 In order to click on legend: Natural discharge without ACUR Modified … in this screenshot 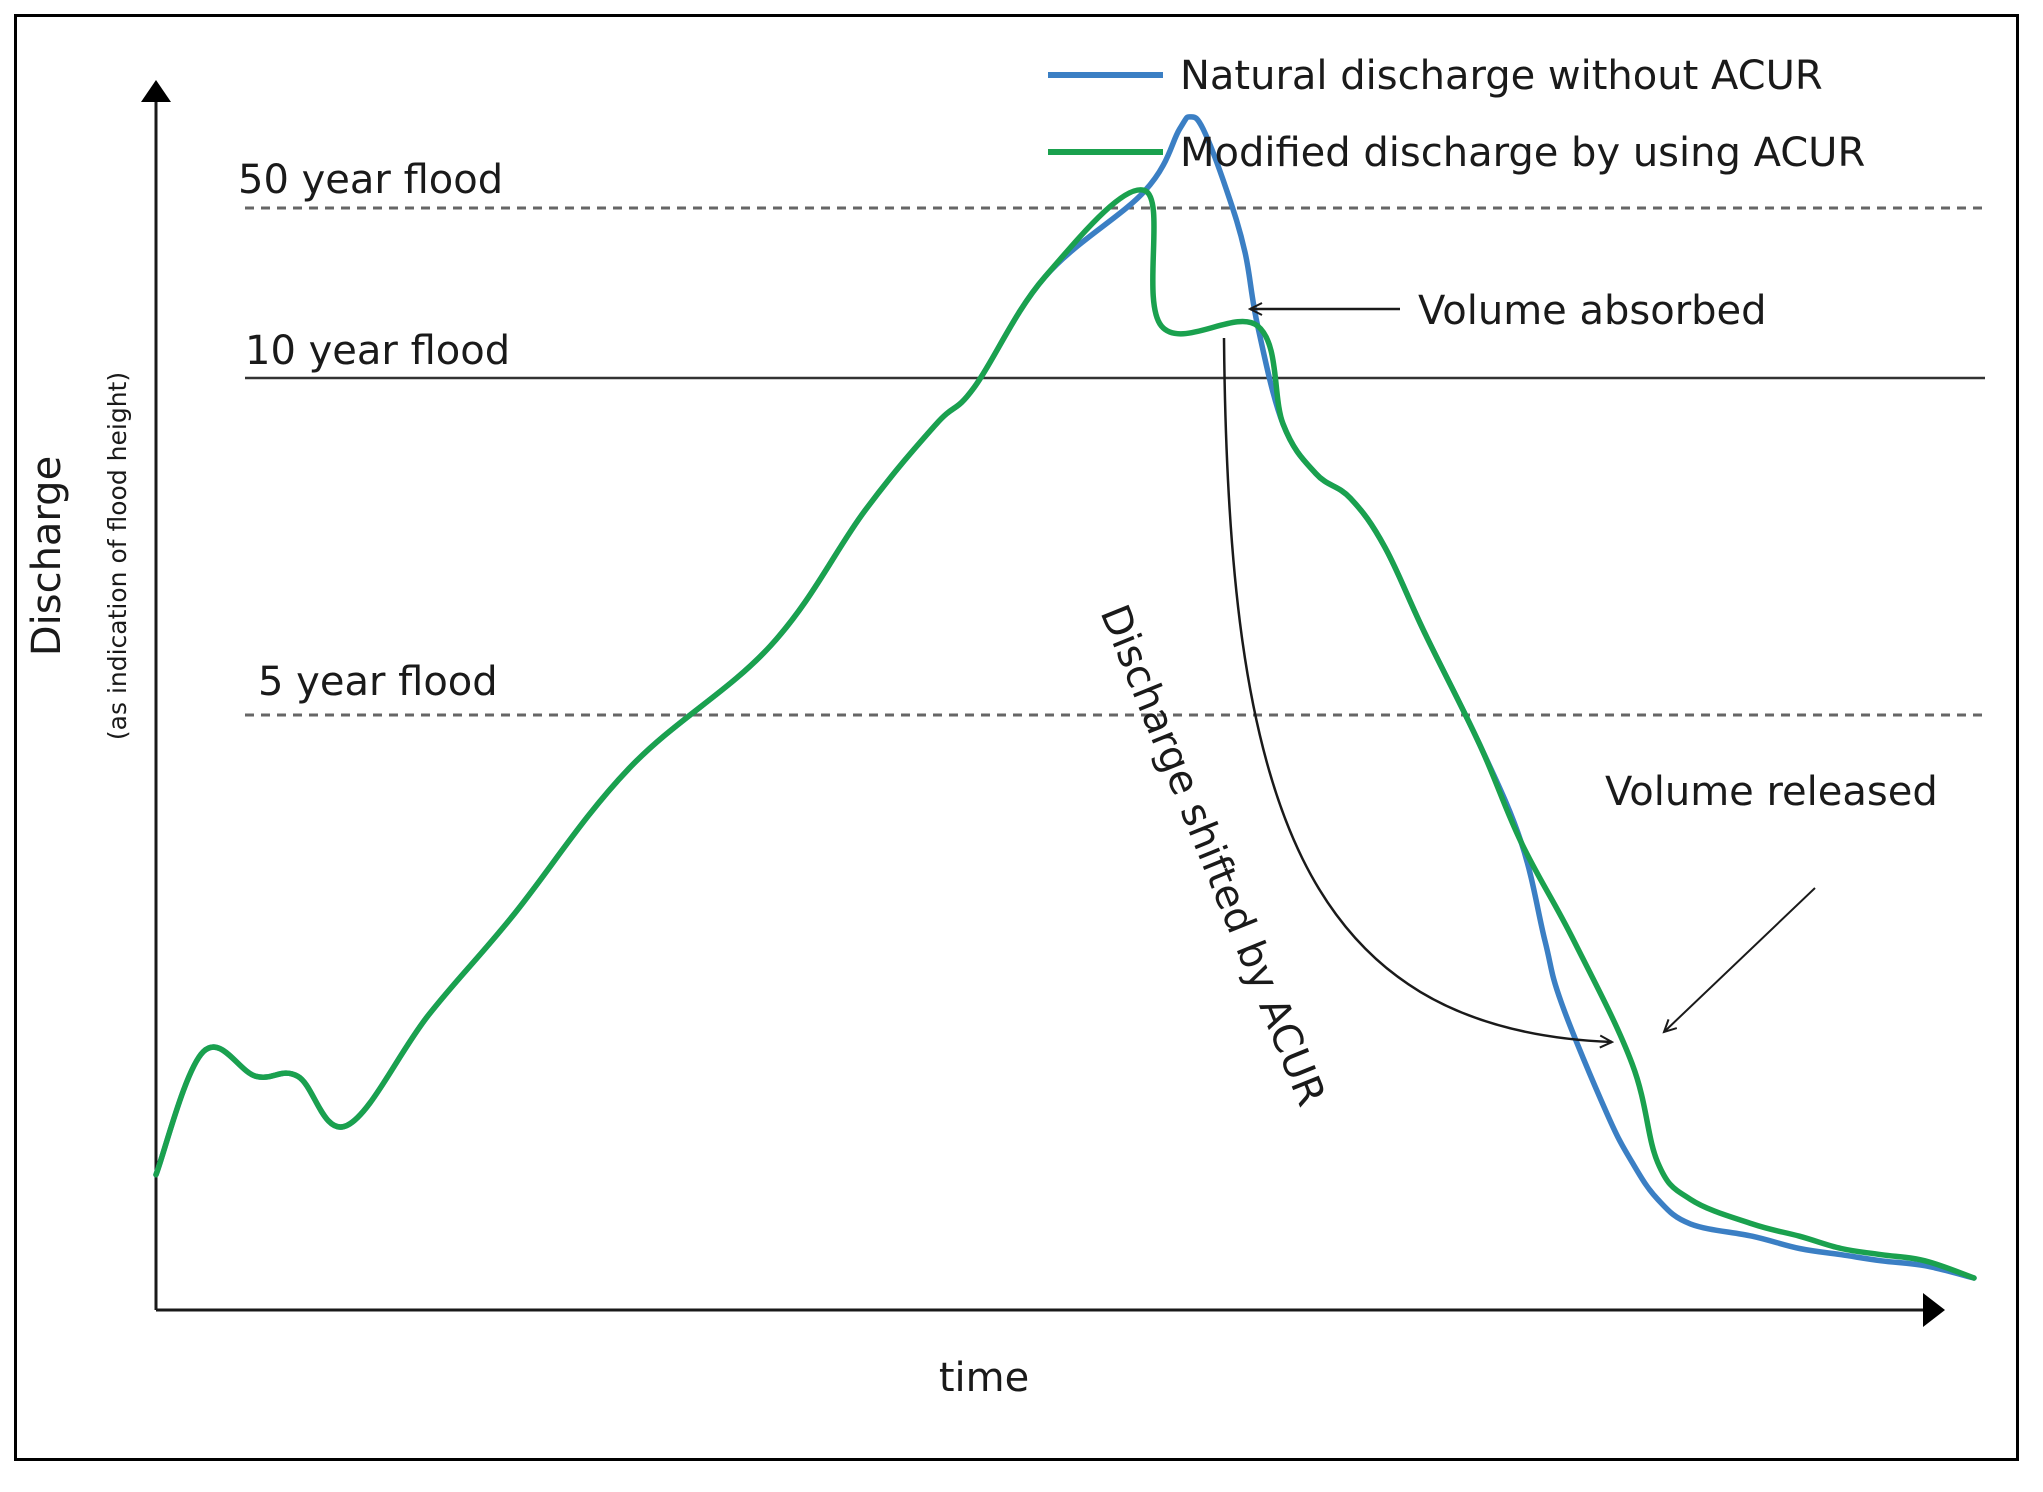, I will do `click(1456, 114)`.